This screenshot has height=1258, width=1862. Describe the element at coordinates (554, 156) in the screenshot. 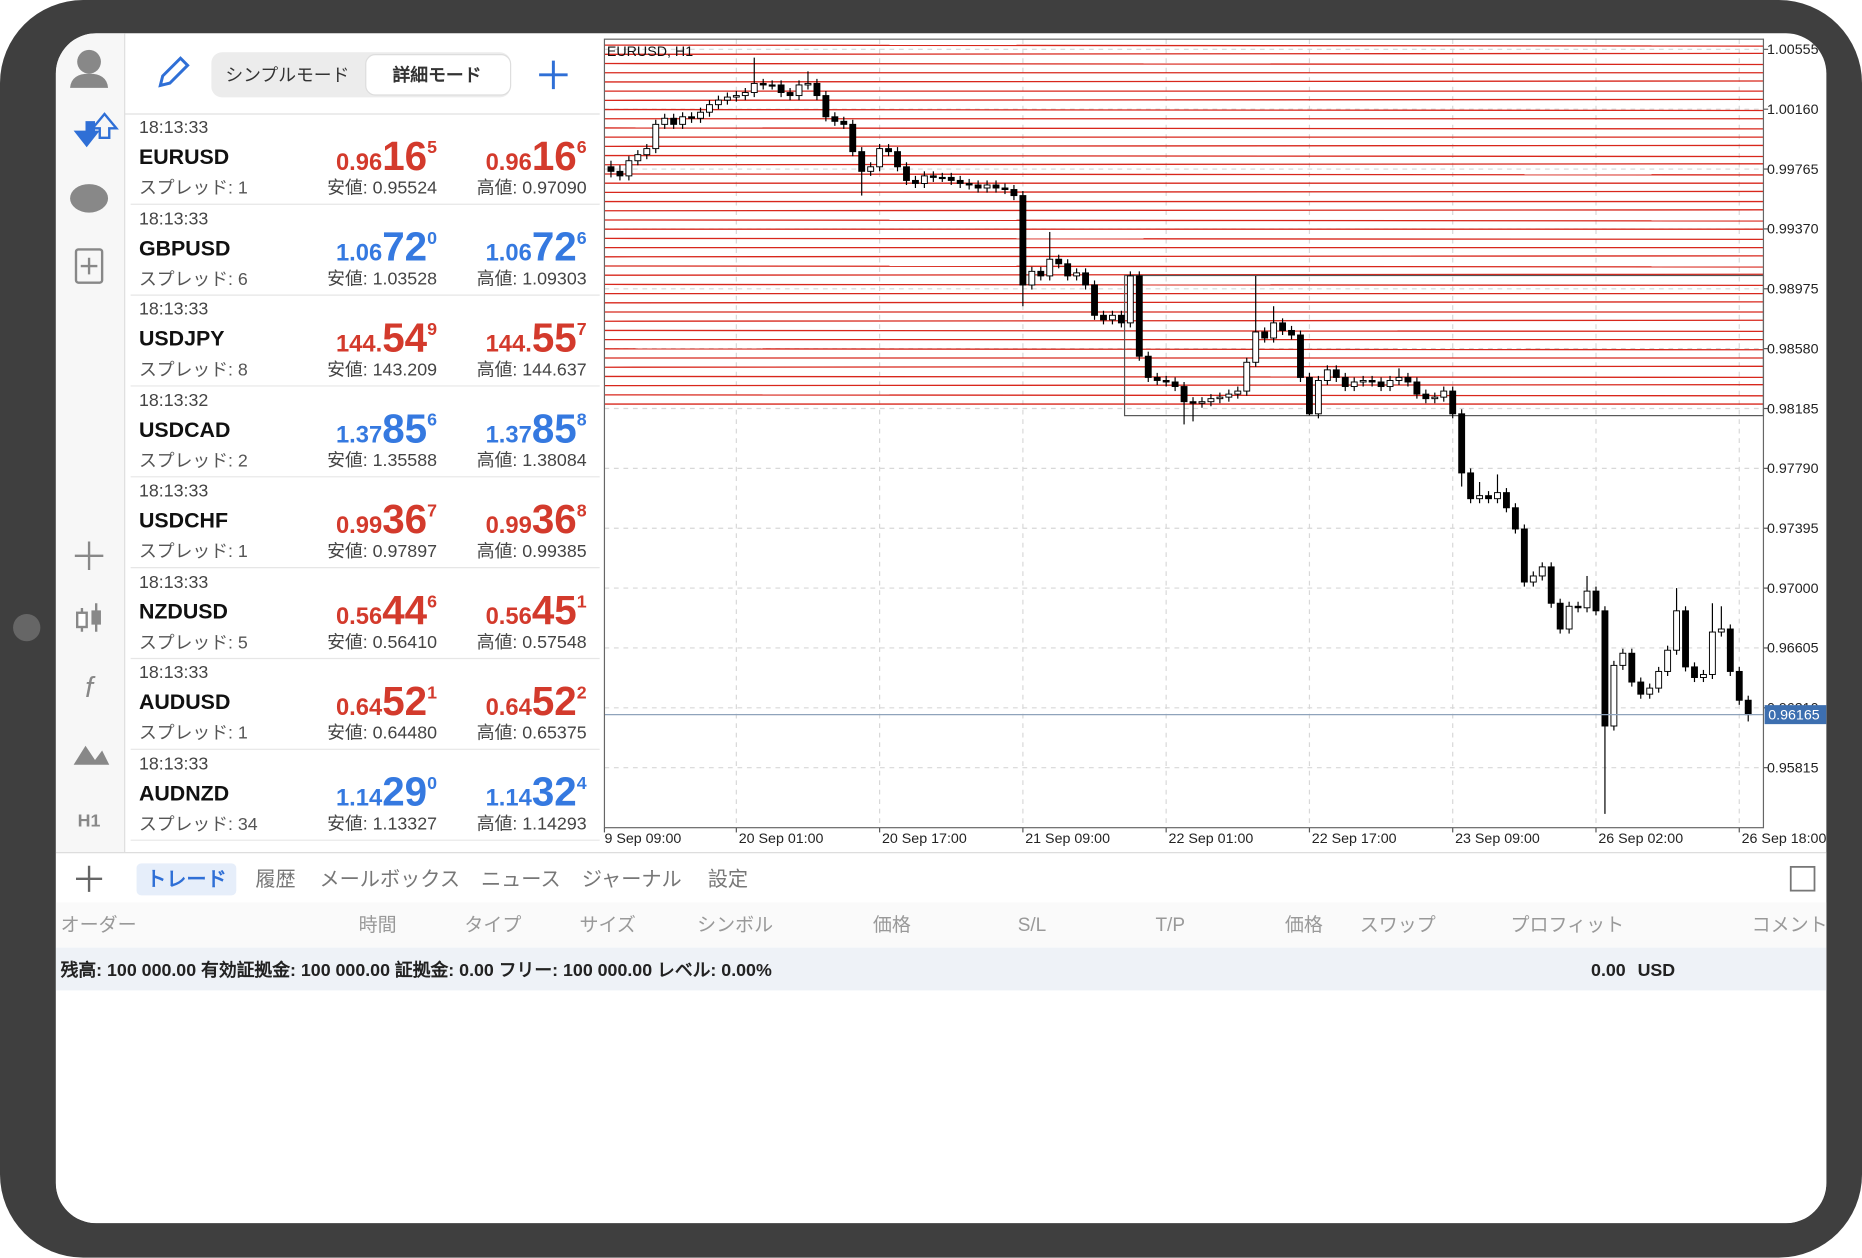

I see `price-part: 16` at that location.